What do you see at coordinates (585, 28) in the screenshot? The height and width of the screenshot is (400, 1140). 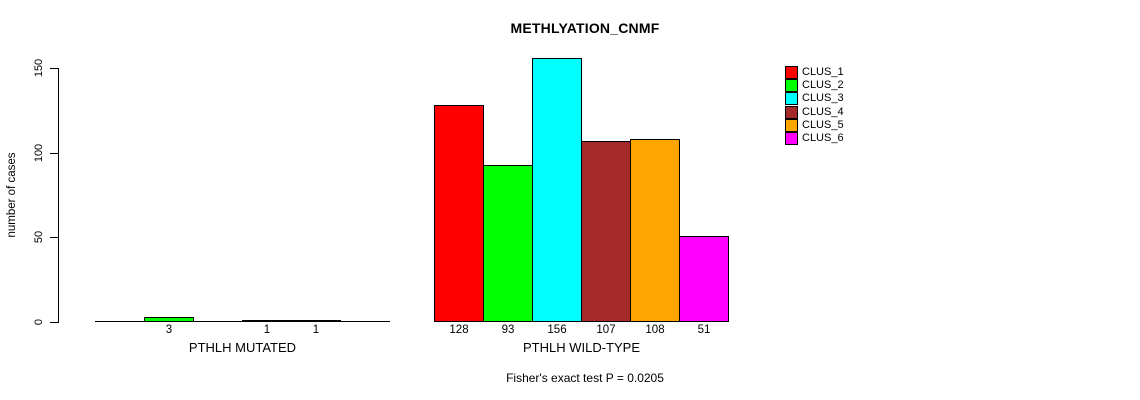 I see `chart-title: METHLYATION_CNMF` at bounding box center [585, 28].